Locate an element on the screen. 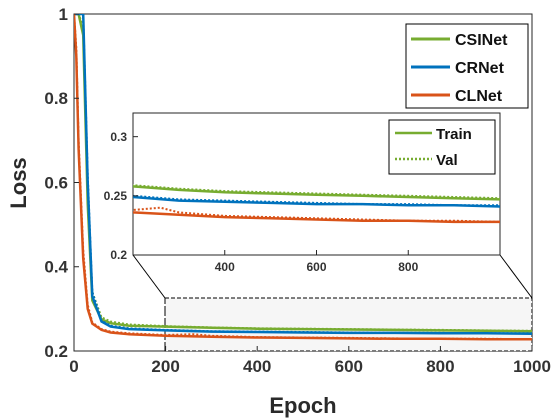 This screenshot has height=420, width=560. legend-label-csinet: CSINet is located at coordinates (481, 40).